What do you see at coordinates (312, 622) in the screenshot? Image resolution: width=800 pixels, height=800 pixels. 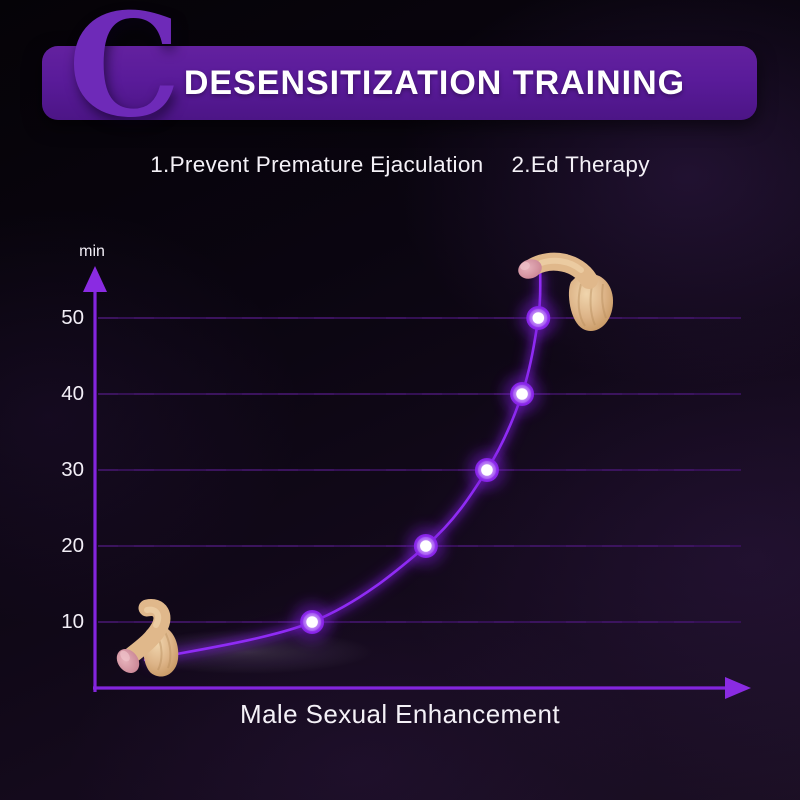 I see `data-point-10-min` at bounding box center [312, 622].